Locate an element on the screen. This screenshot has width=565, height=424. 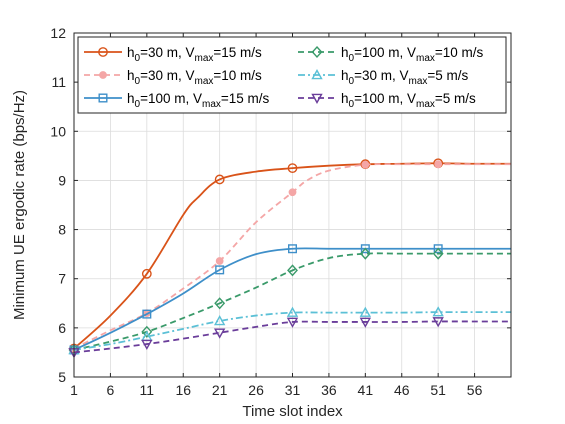
y-tick-label: 6 is located at coordinates (62, 328).